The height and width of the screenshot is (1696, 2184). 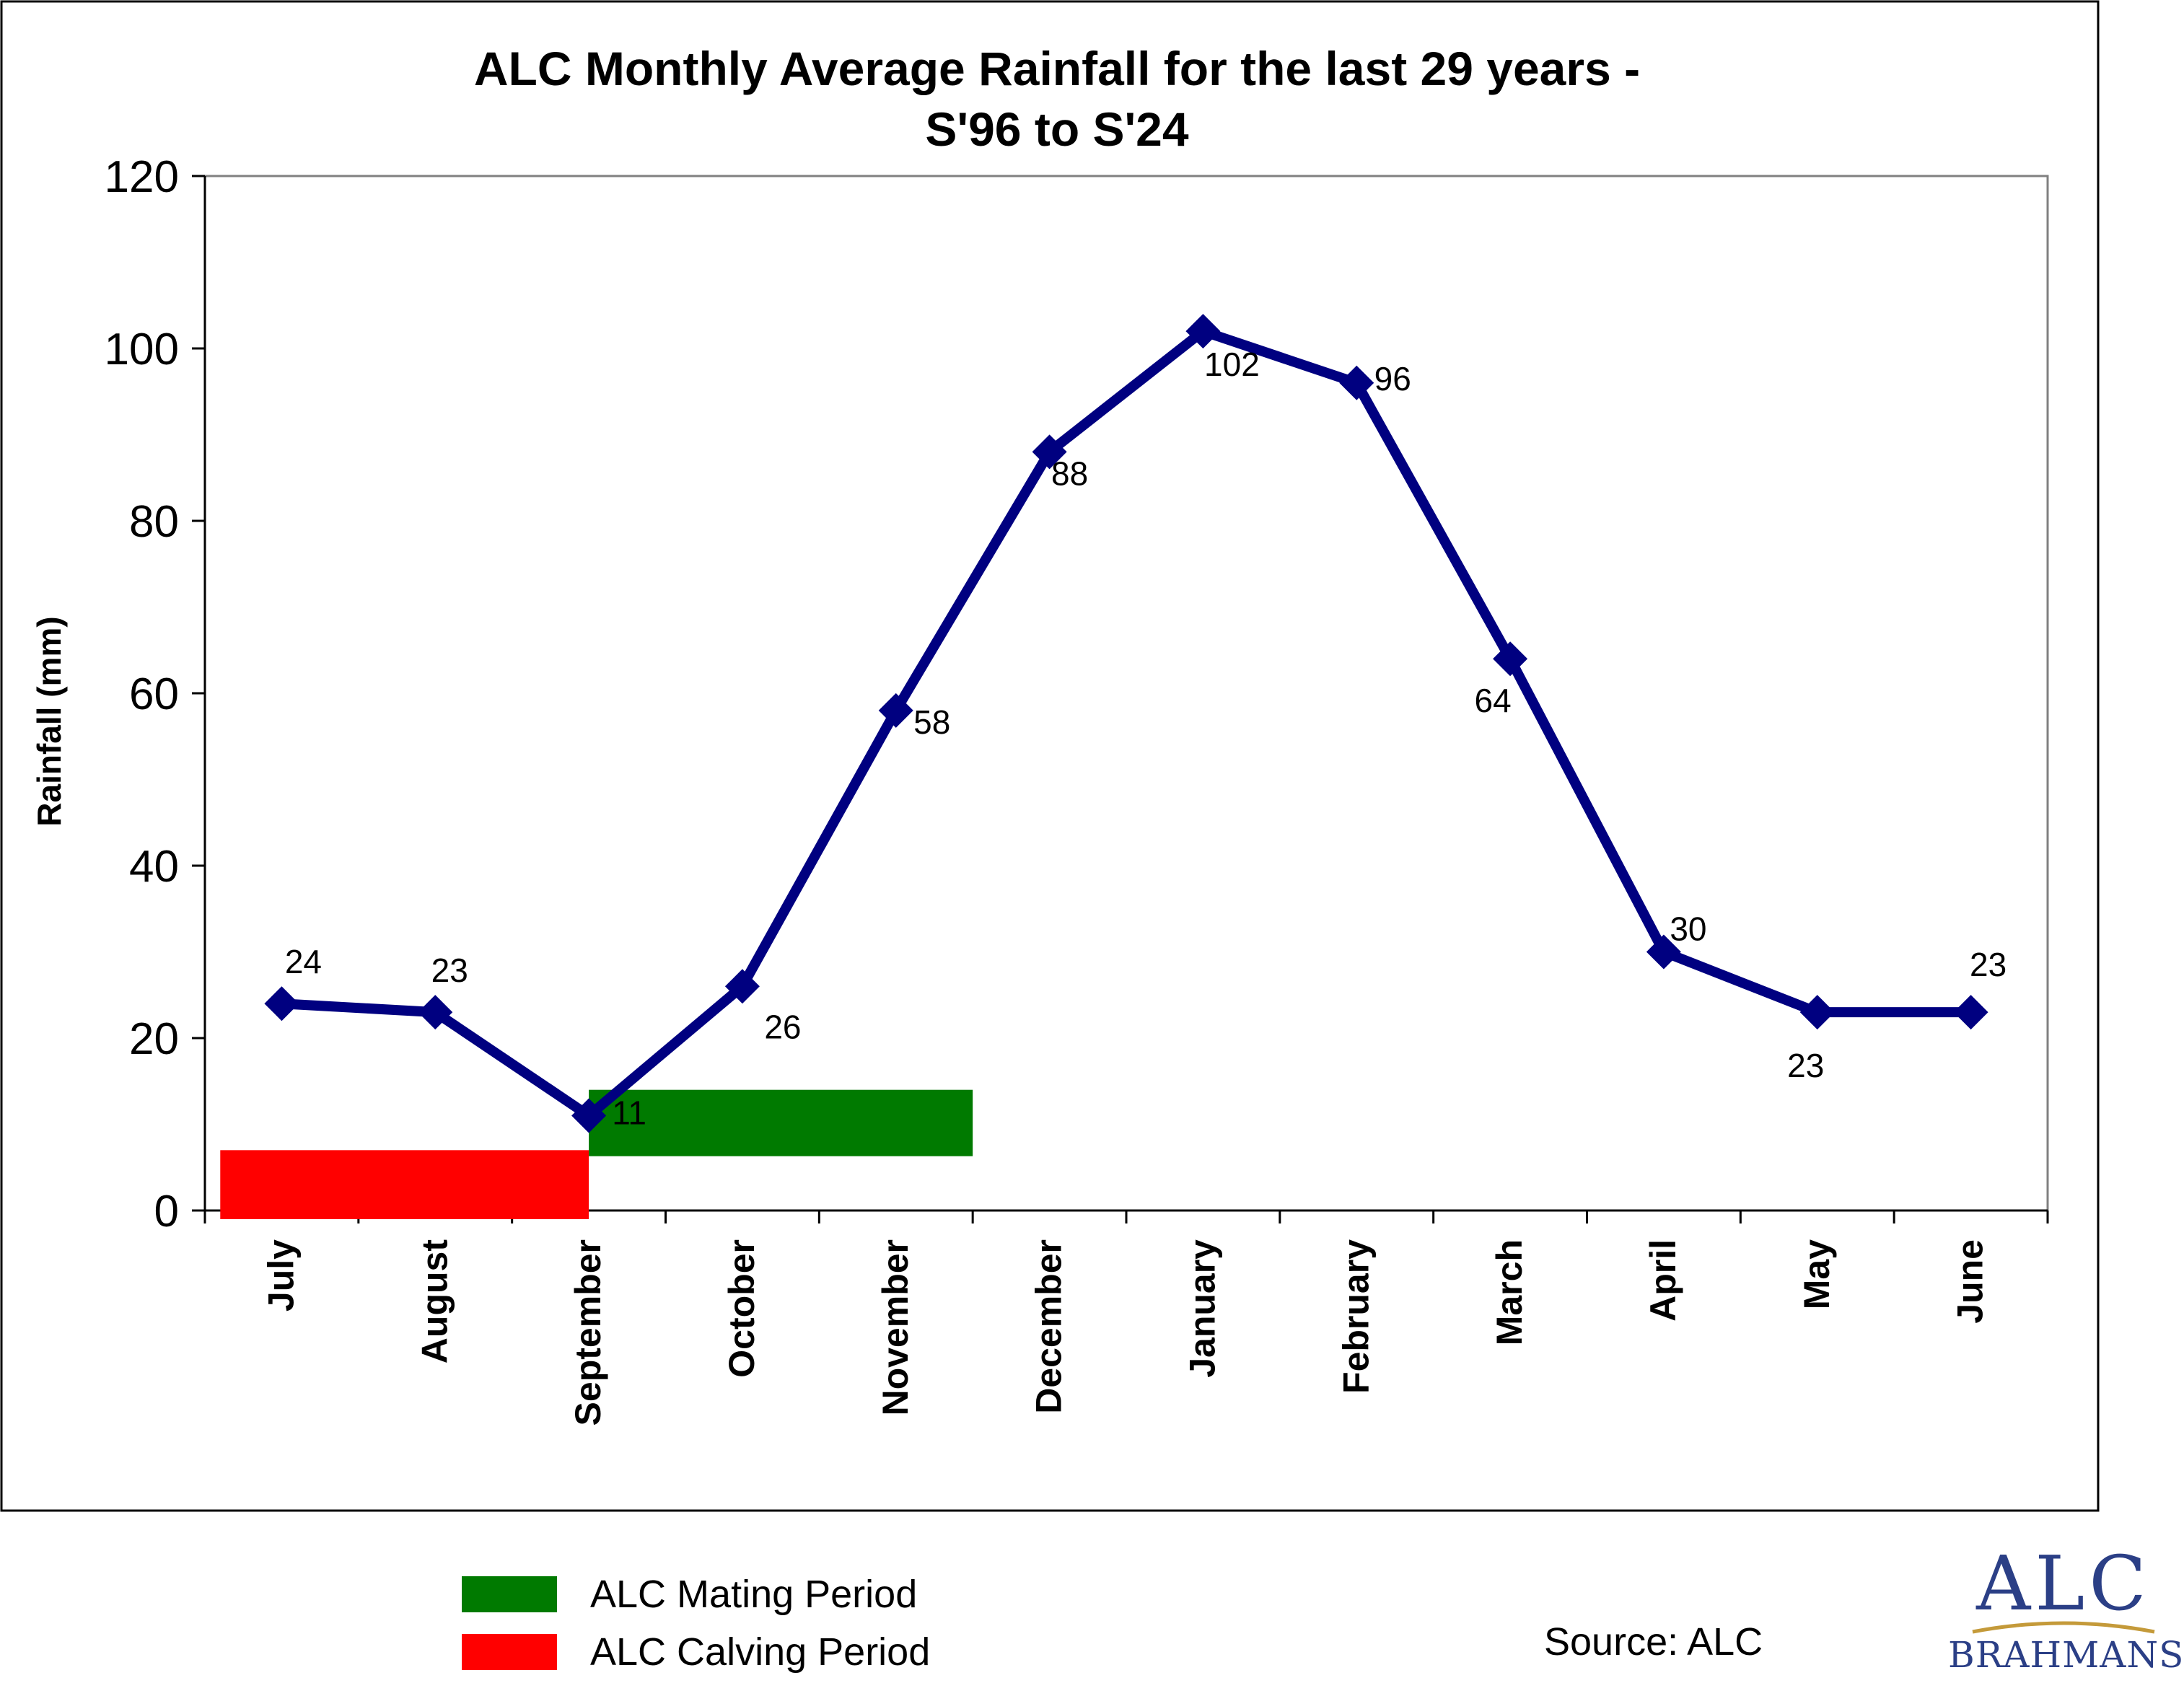 I want to click on chart-subtitle: S'96 to S'24, so click(x=1057, y=129).